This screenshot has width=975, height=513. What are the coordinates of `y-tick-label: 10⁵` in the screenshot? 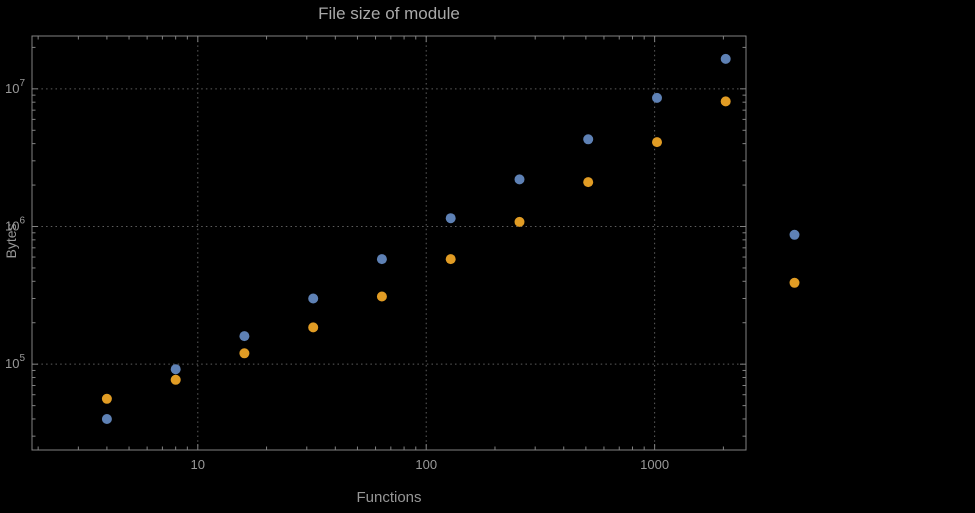 It's located at (15, 362).